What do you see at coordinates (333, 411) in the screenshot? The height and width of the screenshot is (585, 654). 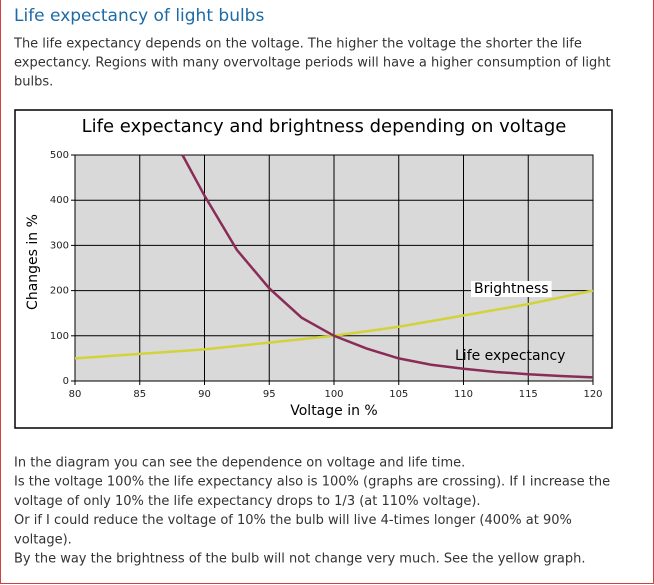 I see `x-axis-label: Voltage in %` at bounding box center [333, 411].